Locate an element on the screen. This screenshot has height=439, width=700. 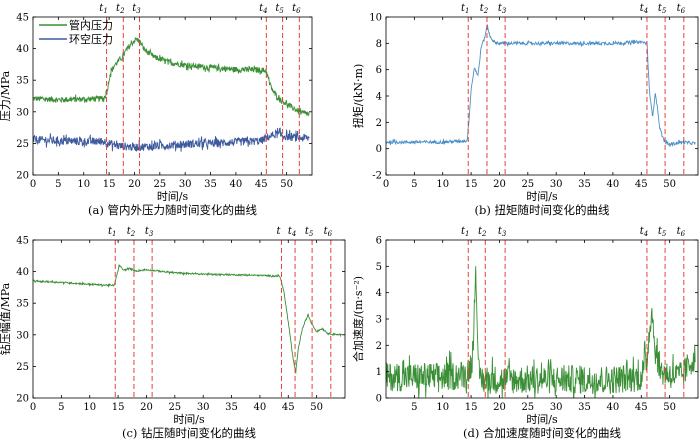
y-axis-label: 扭矩/(kN·m) is located at coordinates (358, 96).